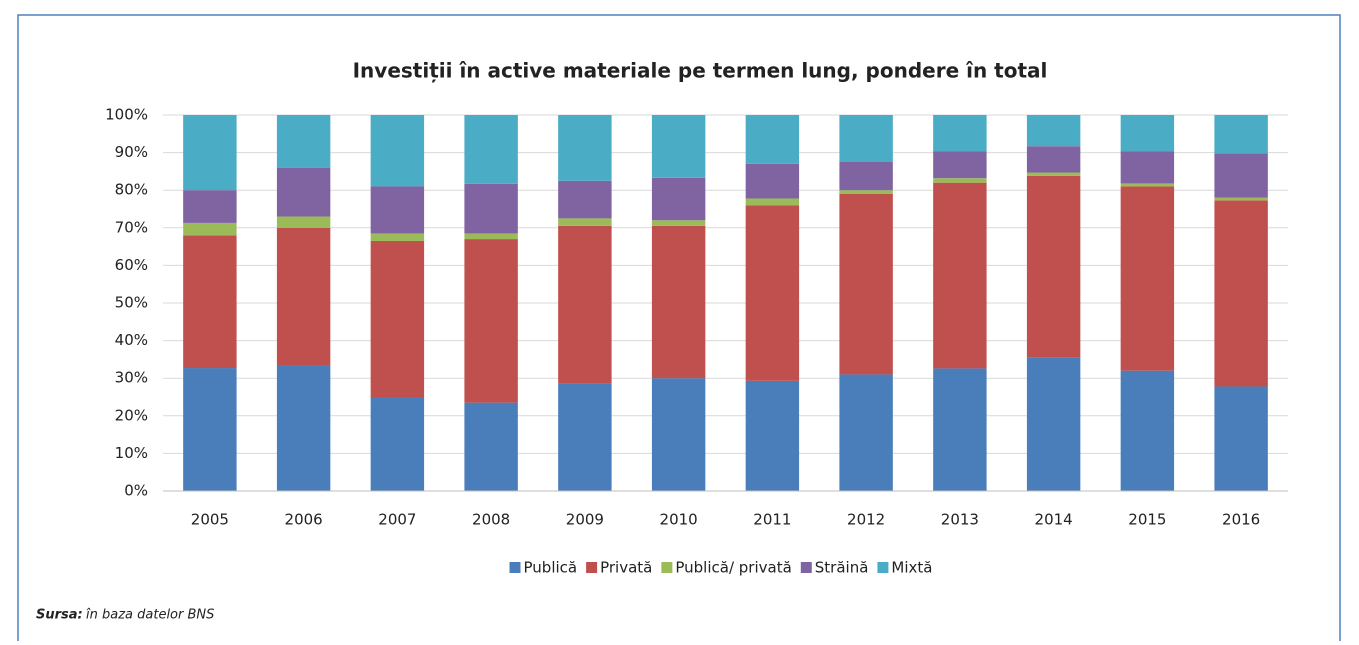  What do you see at coordinates (210, 520) in the screenshot?
I see `x-tick-label: 2005` at bounding box center [210, 520].